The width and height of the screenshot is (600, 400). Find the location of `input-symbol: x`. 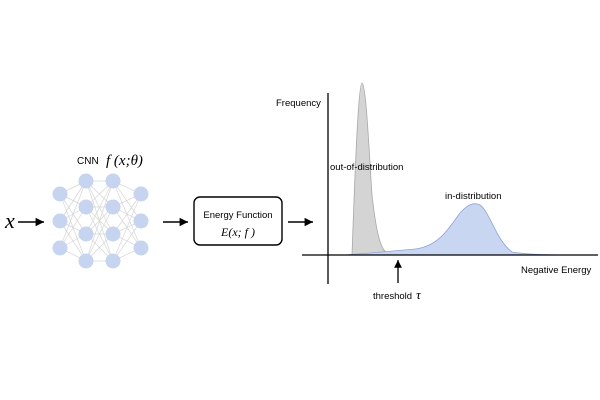

input-symbol: x is located at coordinates (9, 220).